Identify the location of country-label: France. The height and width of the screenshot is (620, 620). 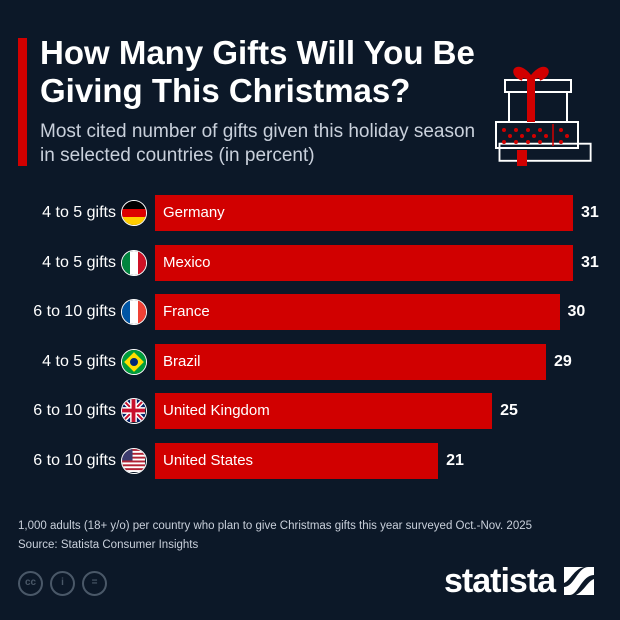
(186, 312).